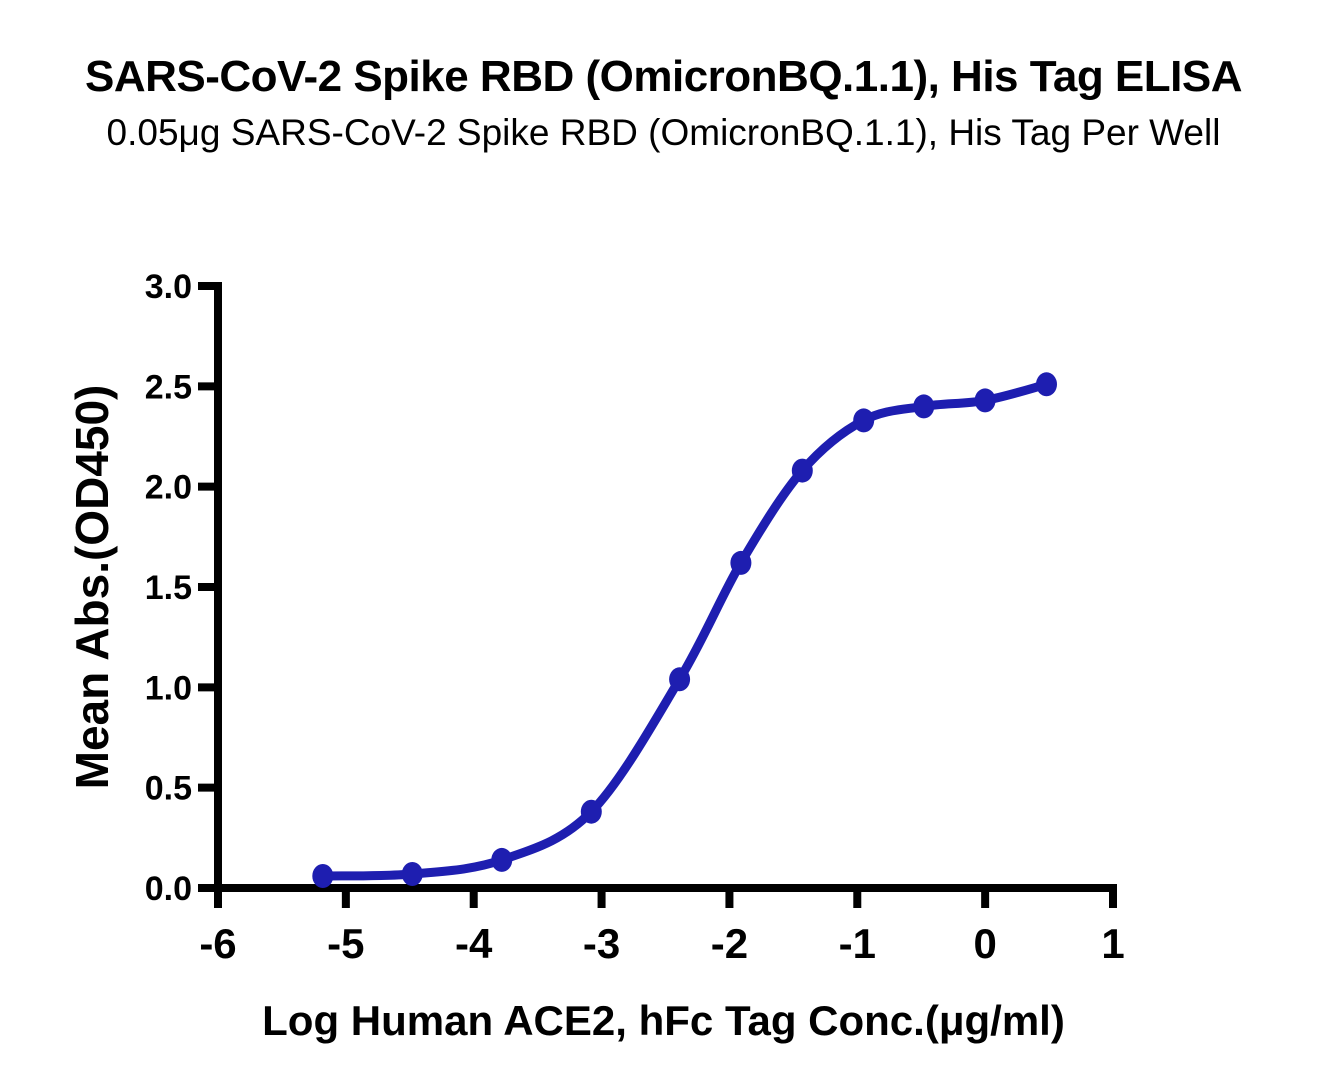 The width and height of the screenshot is (1327, 1087). I want to click on y-tick-label: 1.0, so click(168, 688).